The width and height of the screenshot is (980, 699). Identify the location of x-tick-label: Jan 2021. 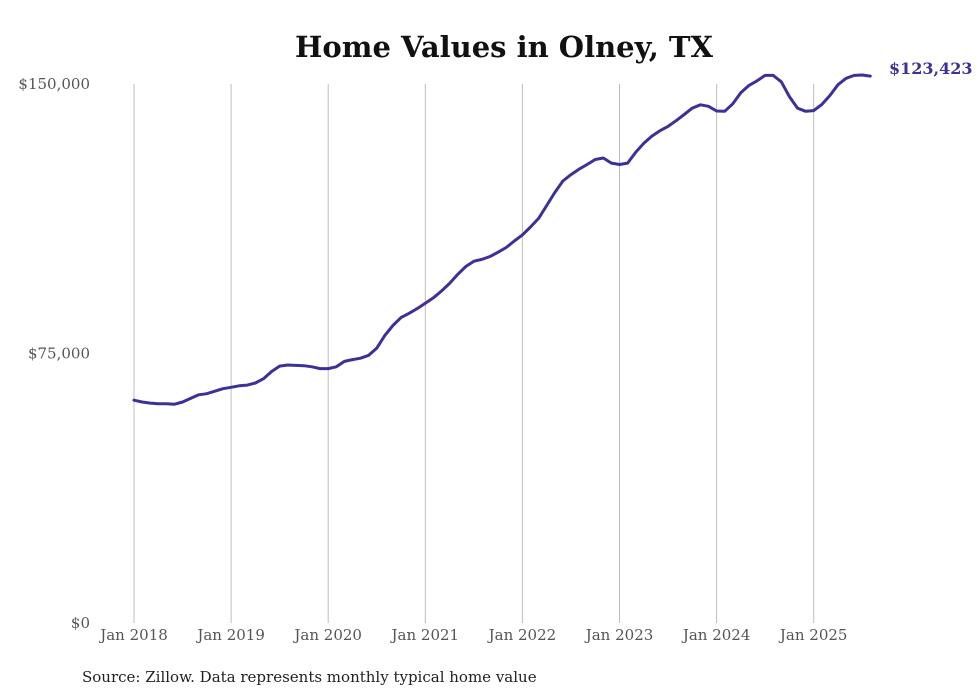
(425, 635).